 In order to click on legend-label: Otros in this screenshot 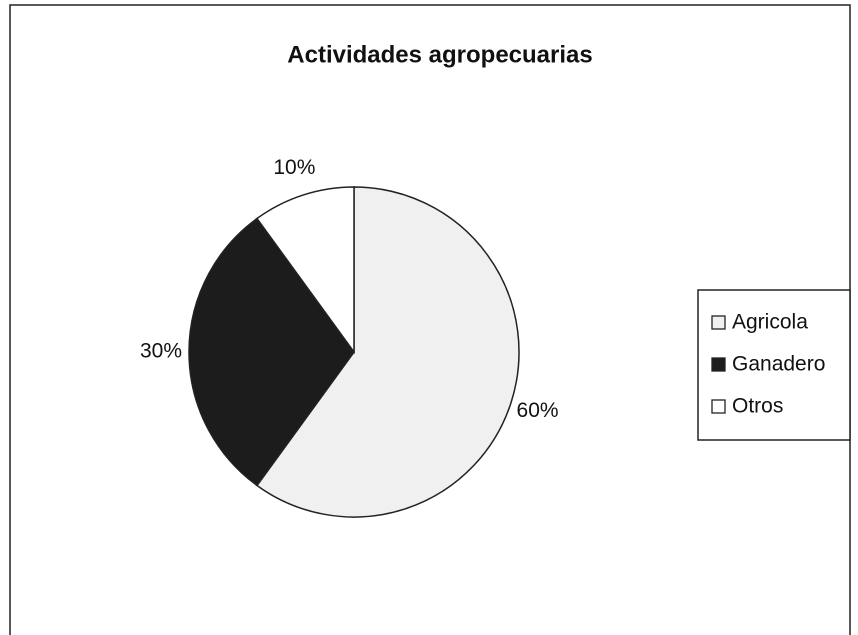, I will do `click(757, 406)`.